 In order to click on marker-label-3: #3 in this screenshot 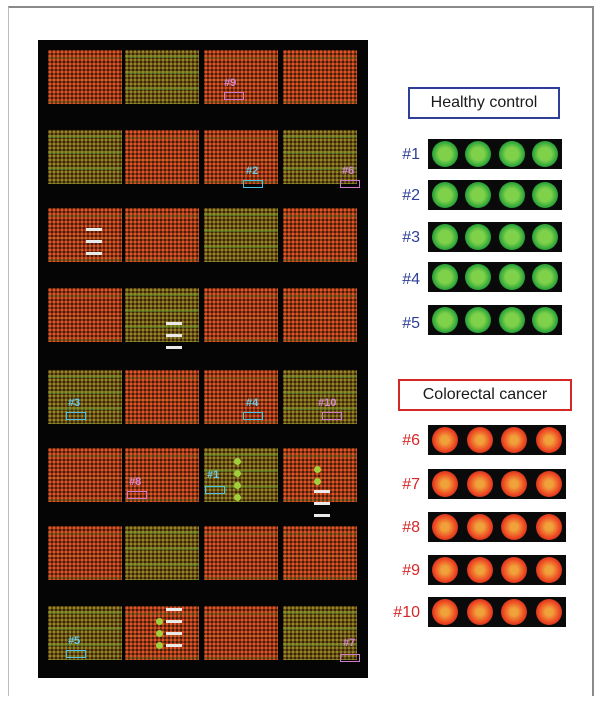, I will do `click(74, 403)`.